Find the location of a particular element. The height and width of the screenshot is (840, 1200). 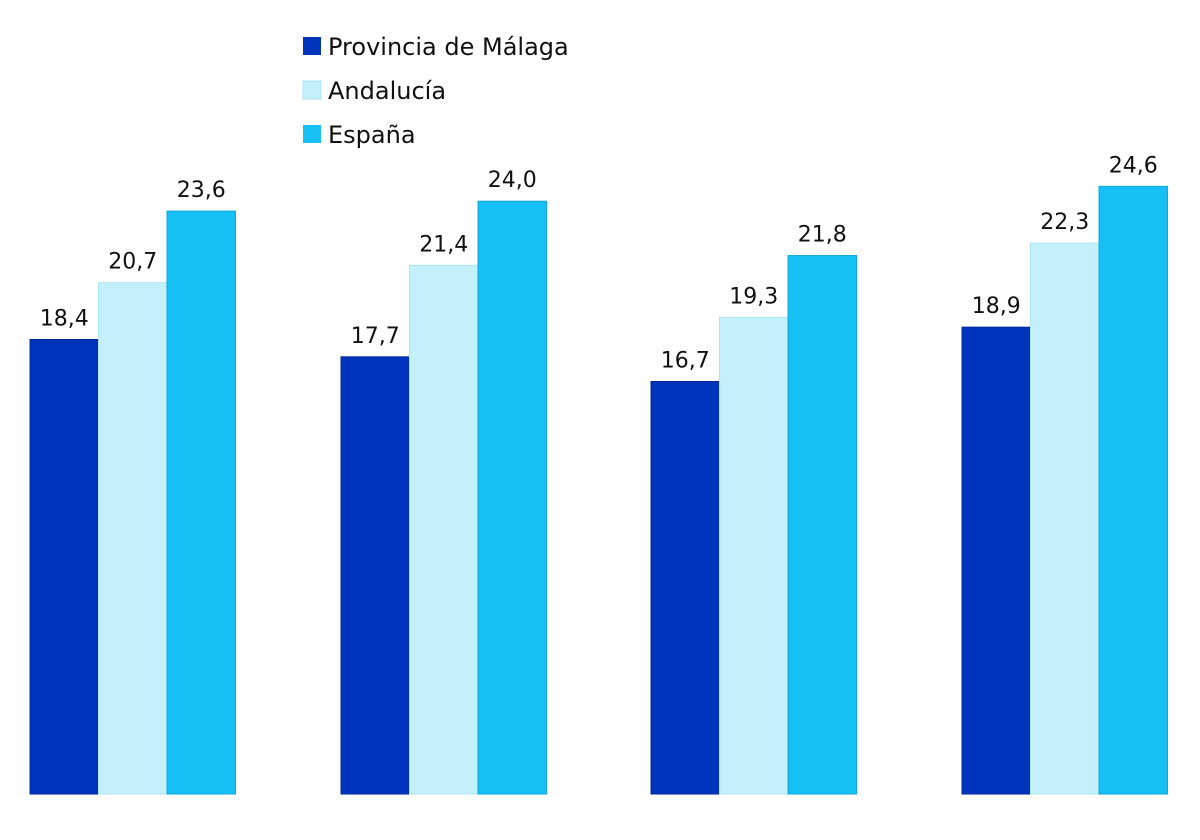

data-label-0-1: 17,7 is located at coordinates (375, 336).